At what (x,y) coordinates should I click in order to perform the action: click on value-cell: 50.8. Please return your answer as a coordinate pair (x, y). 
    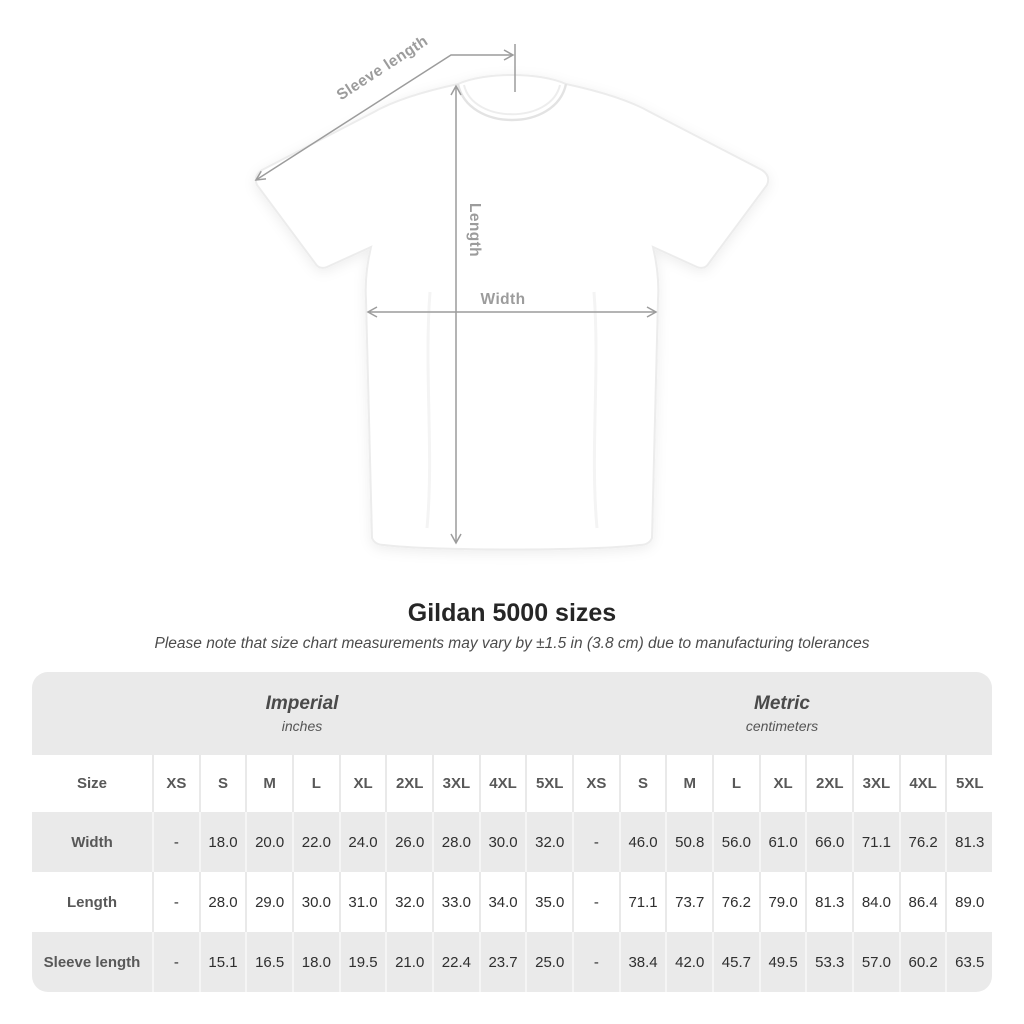
    Looking at the image, I should click on (688, 842).